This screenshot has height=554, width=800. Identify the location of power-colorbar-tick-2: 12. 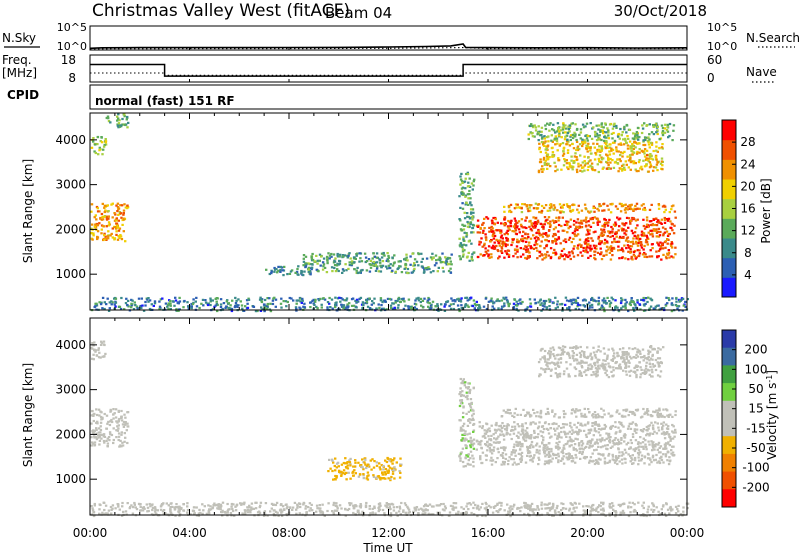
(747, 231).